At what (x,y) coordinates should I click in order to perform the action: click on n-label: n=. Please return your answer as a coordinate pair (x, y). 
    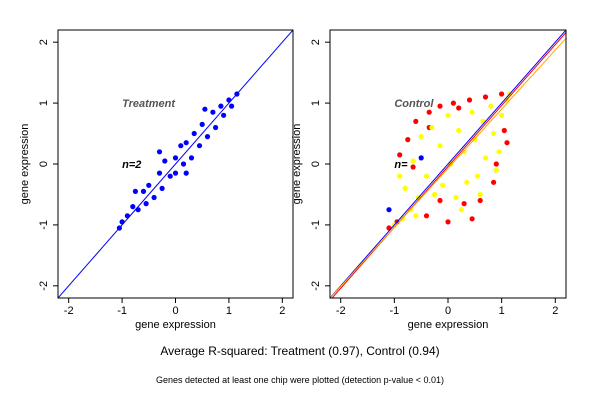
    Looking at the image, I should click on (401, 165).